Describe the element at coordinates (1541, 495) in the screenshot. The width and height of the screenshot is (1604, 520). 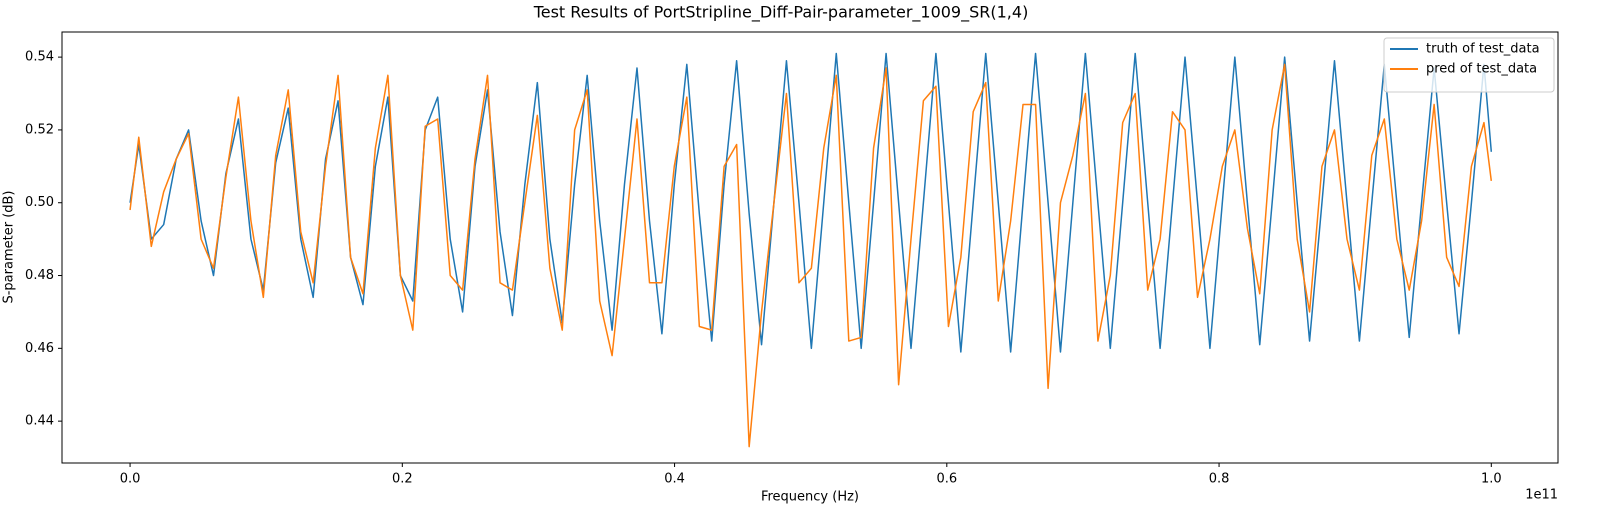
I see `x-offset-label: 1e11` at that location.